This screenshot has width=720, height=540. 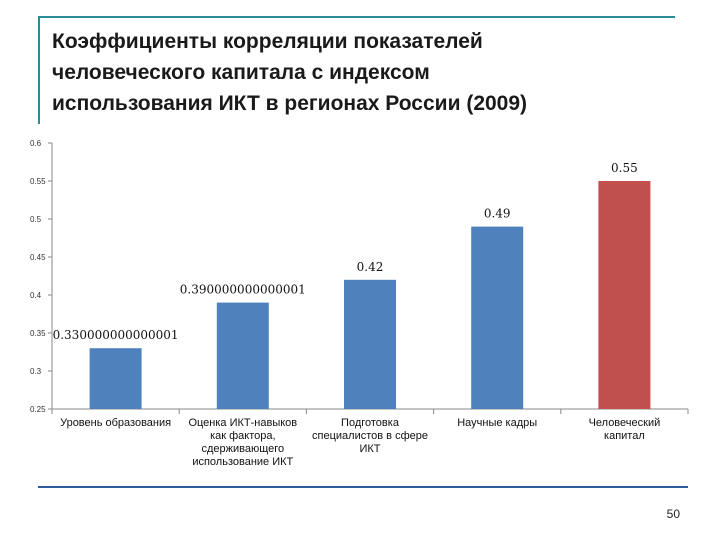 What do you see at coordinates (39, 70) in the screenshot?
I see `left-accent-rule` at bounding box center [39, 70].